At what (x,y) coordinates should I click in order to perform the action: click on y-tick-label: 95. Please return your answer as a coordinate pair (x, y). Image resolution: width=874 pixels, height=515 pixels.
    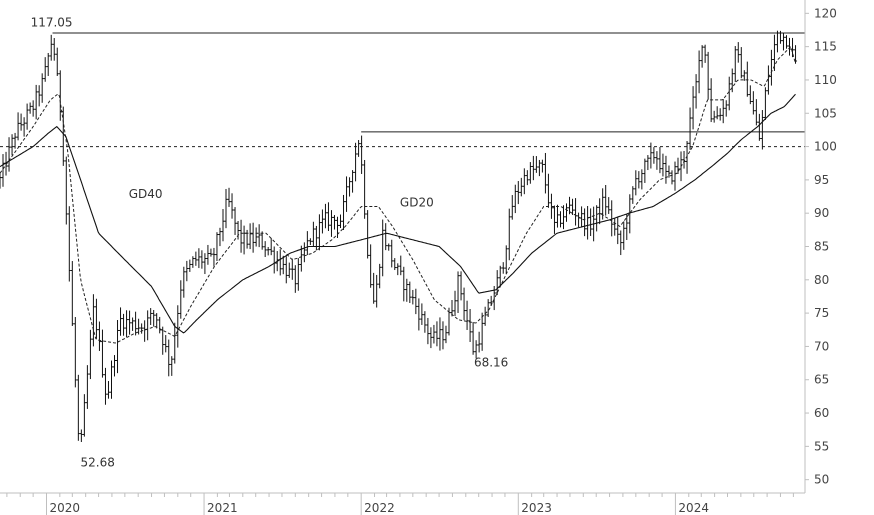
    Looking at the image, I should click on (821, 180).